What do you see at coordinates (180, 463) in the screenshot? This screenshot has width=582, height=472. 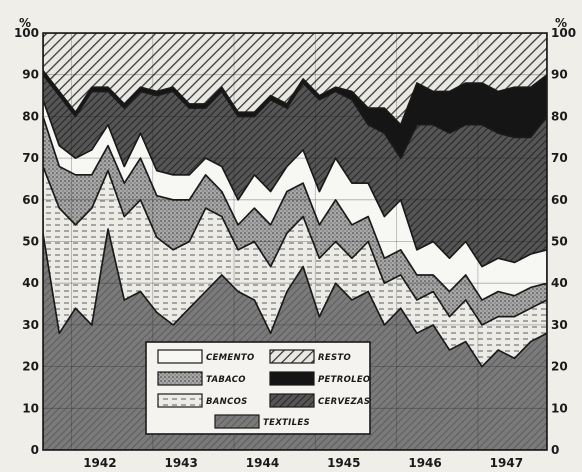 I see `x-tick-label: 1943` at bounding box center [180, 463].